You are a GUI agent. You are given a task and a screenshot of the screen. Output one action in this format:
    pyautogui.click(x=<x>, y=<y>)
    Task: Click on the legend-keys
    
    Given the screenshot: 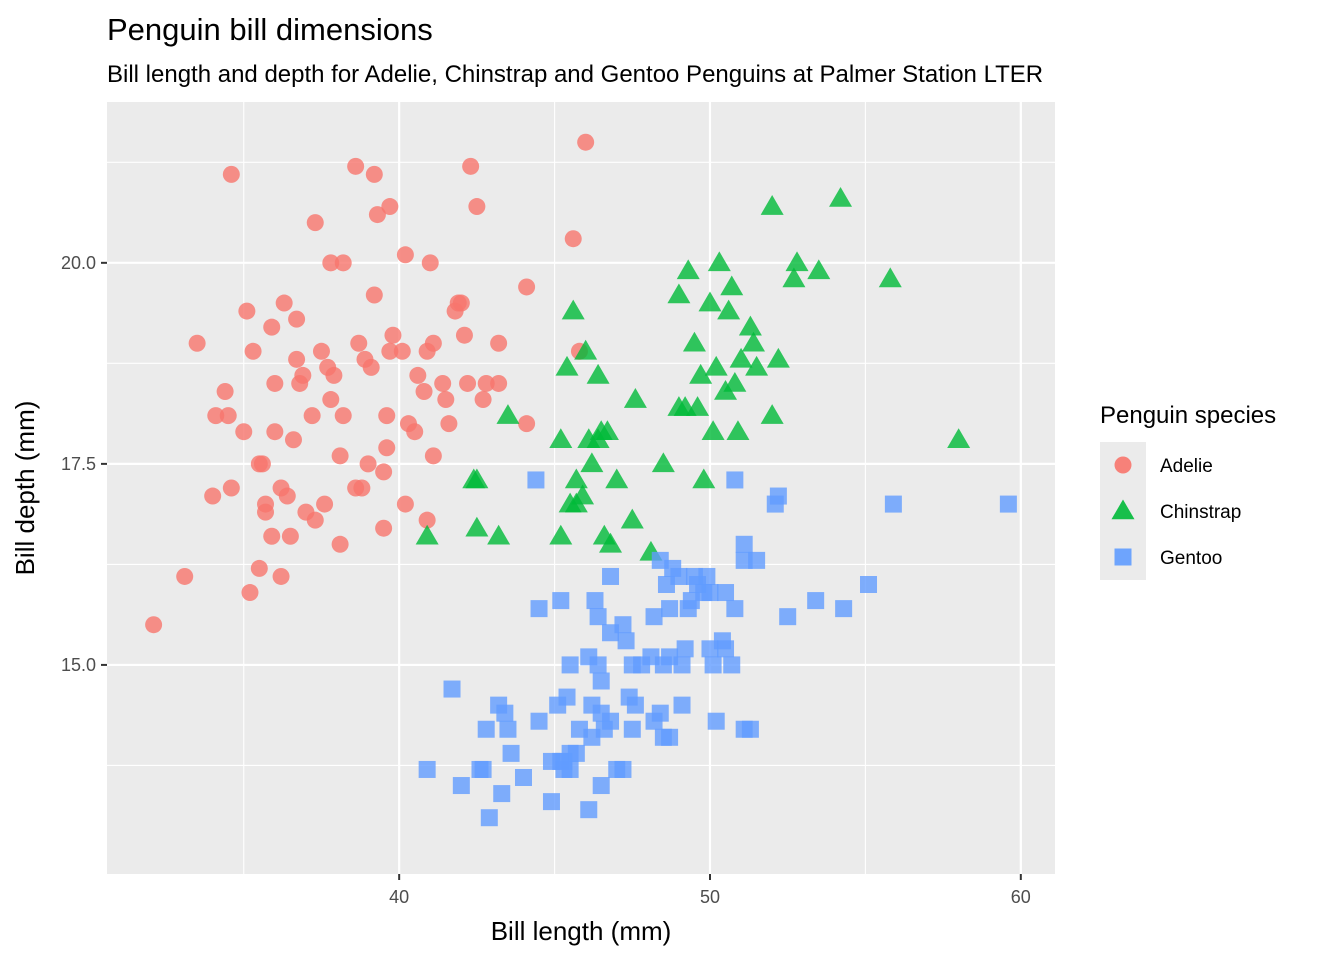 What is the action you would take?
    pyautogui.click(x=1123, y=511)
    